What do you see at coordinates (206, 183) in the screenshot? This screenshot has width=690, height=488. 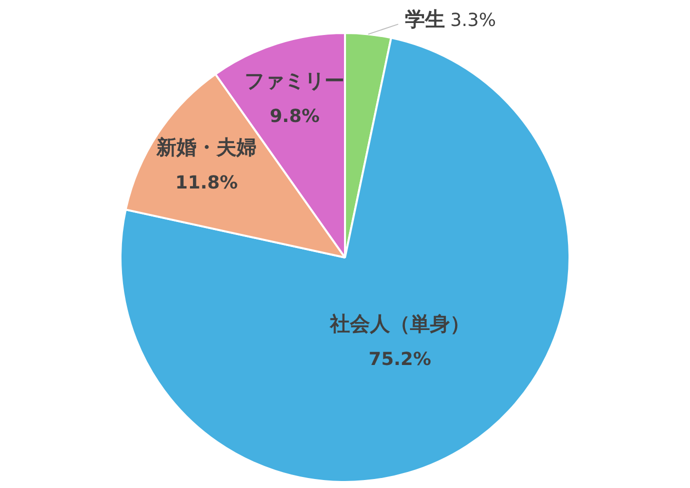 I see `data-label: 11.8%` at bounding box center [206, 183].